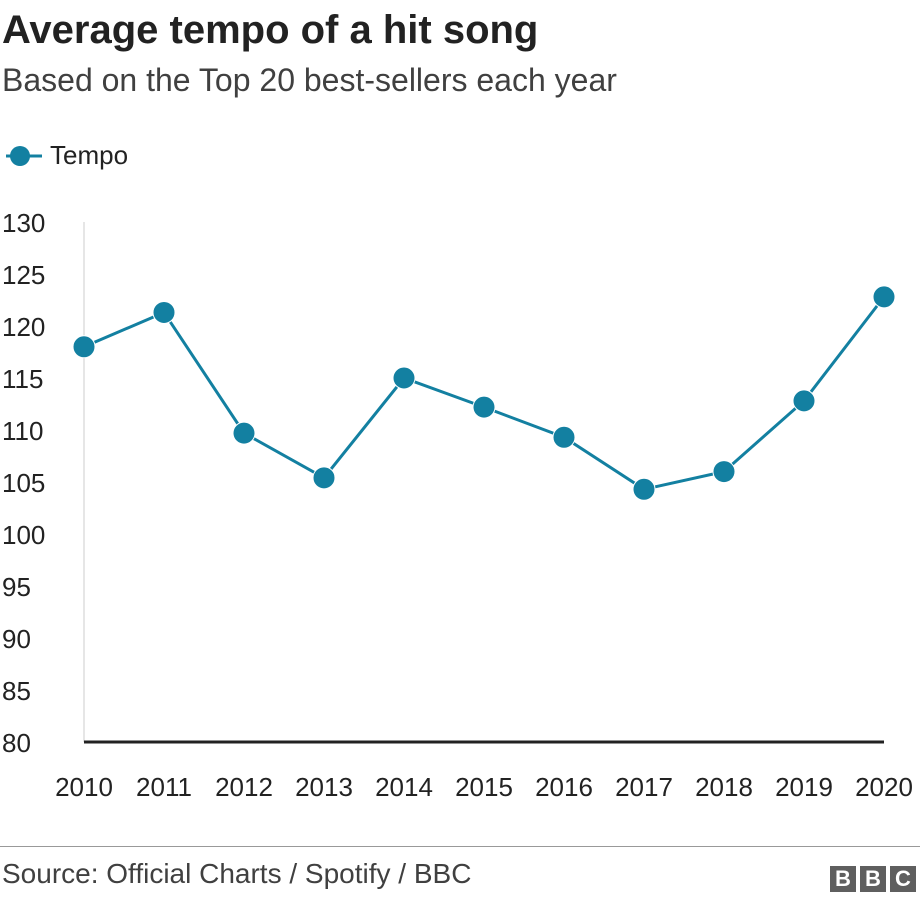  I want to click on x-tick-label: 2019, so click(804, 787).